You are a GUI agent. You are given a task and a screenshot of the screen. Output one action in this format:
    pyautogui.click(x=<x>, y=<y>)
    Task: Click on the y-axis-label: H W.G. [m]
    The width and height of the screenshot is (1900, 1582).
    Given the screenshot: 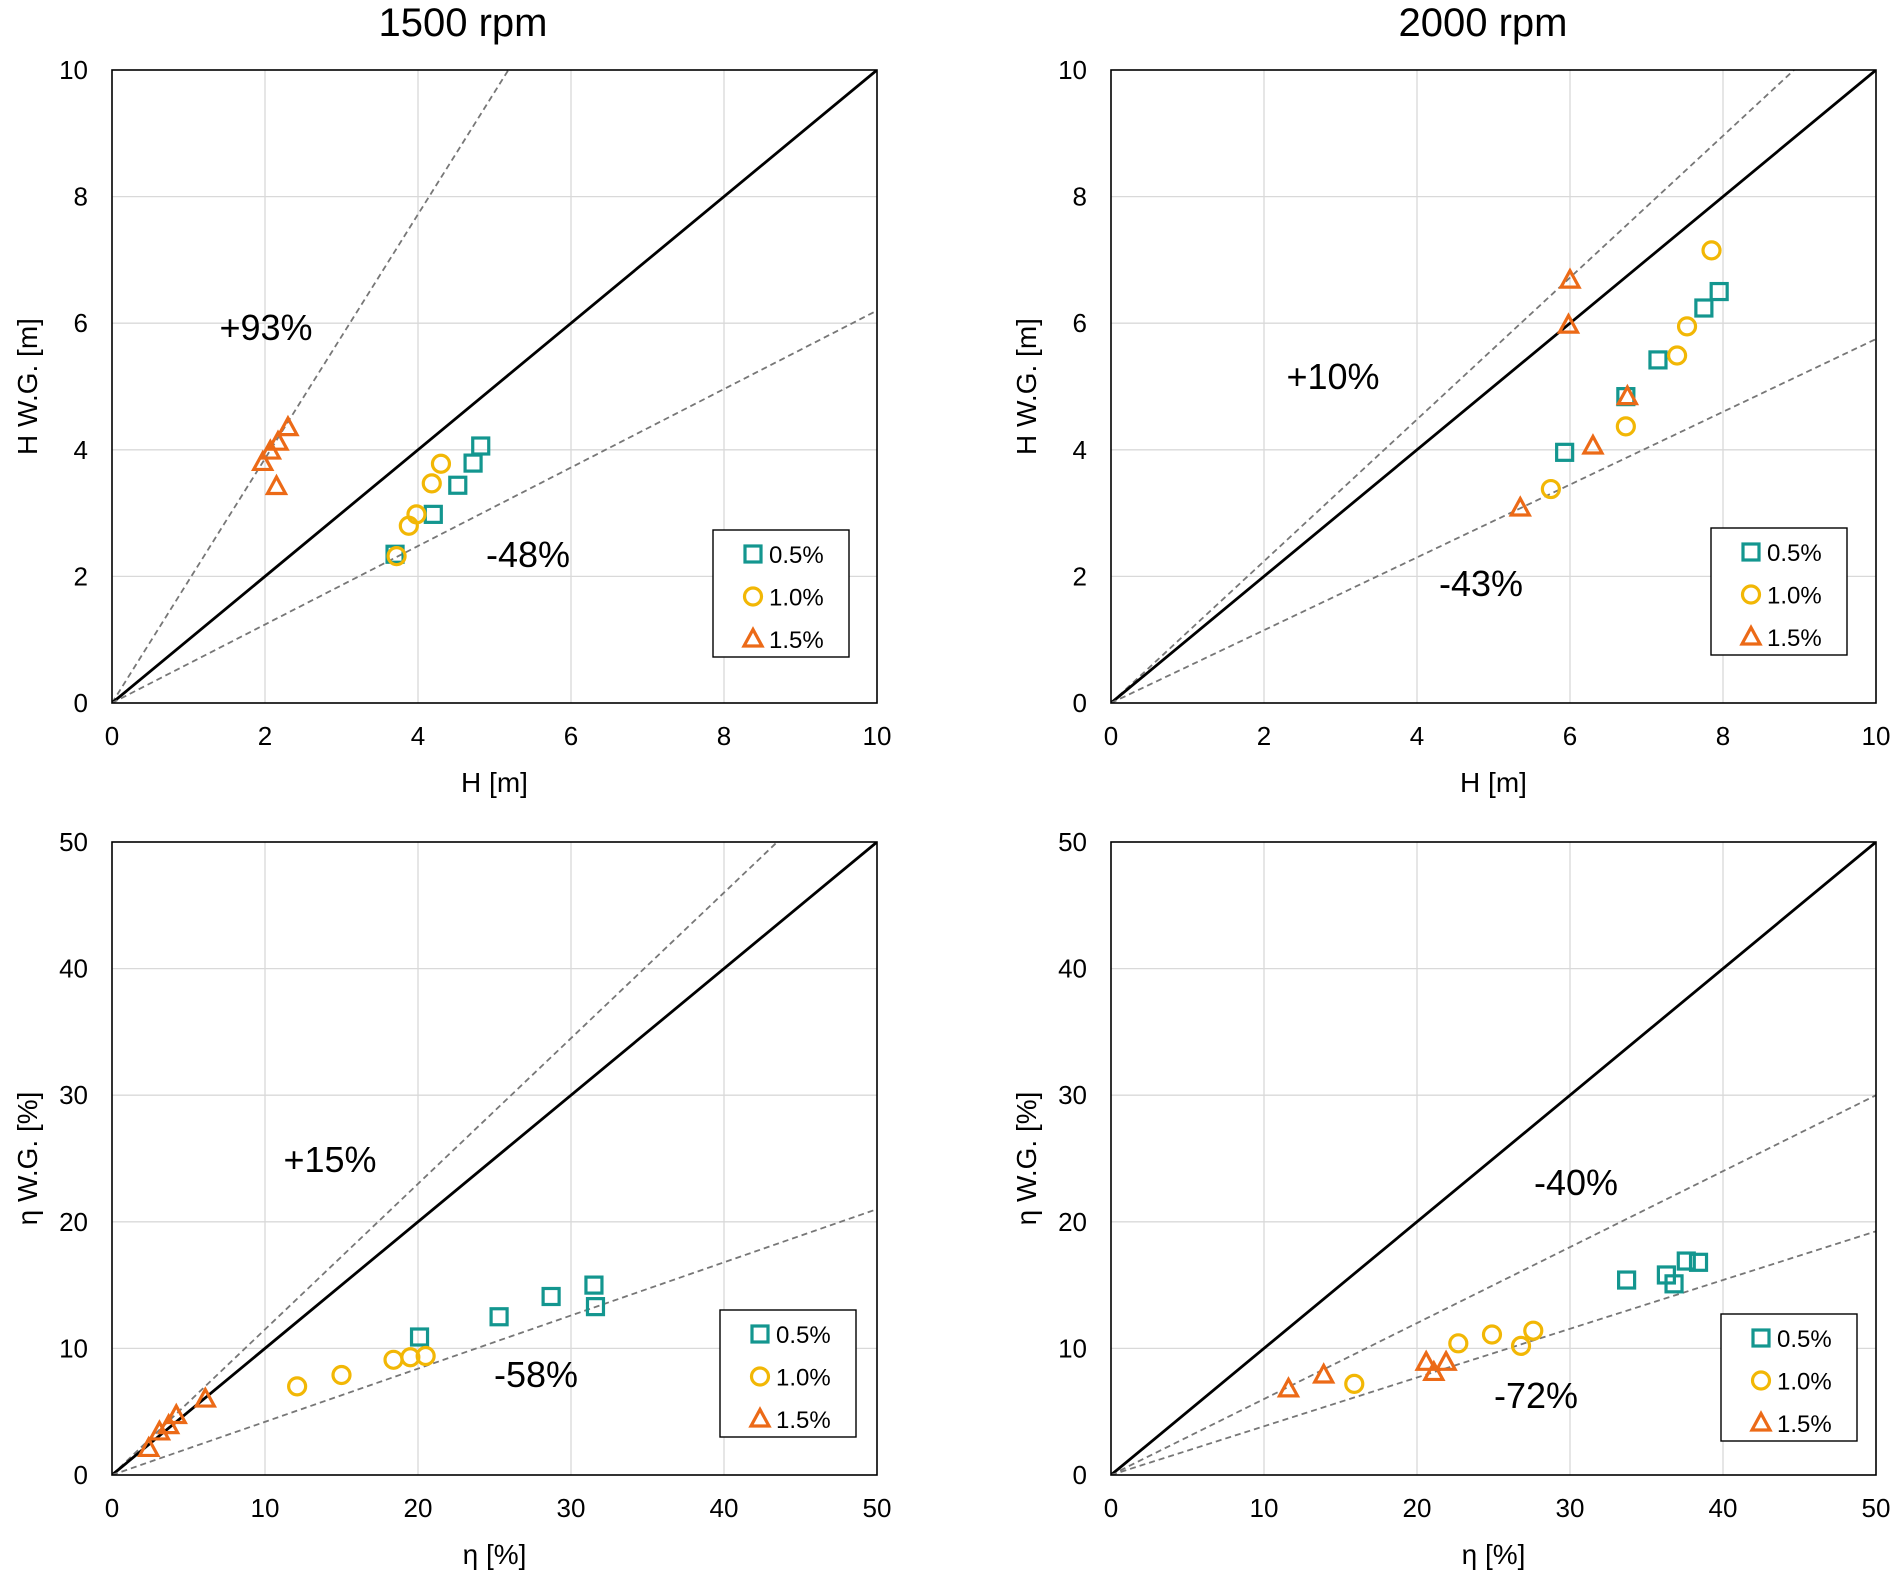 What is the action you would take?
    pyautogui.click(x=1026, y=386)
    